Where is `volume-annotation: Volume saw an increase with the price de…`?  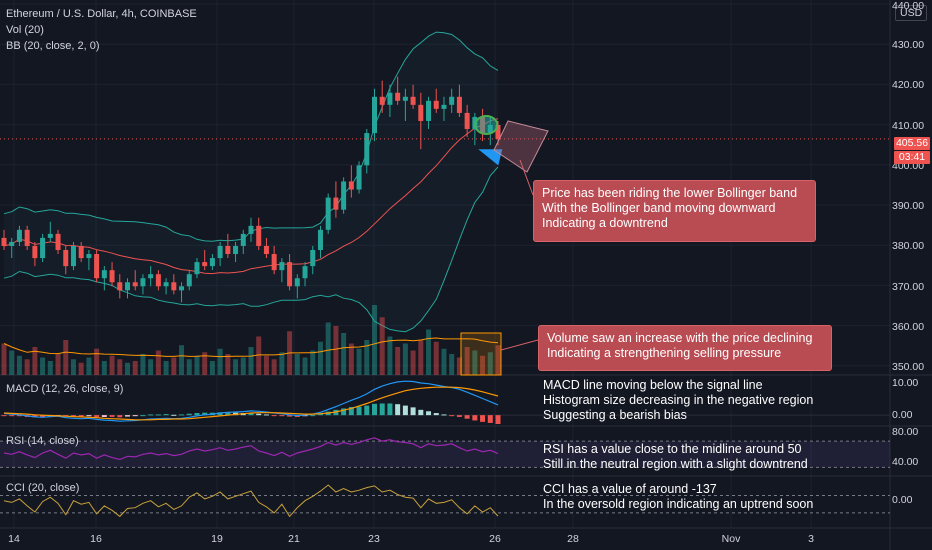 volume-annotation: Volume saw an increase with the price de… is located at coordinates (685, 348).